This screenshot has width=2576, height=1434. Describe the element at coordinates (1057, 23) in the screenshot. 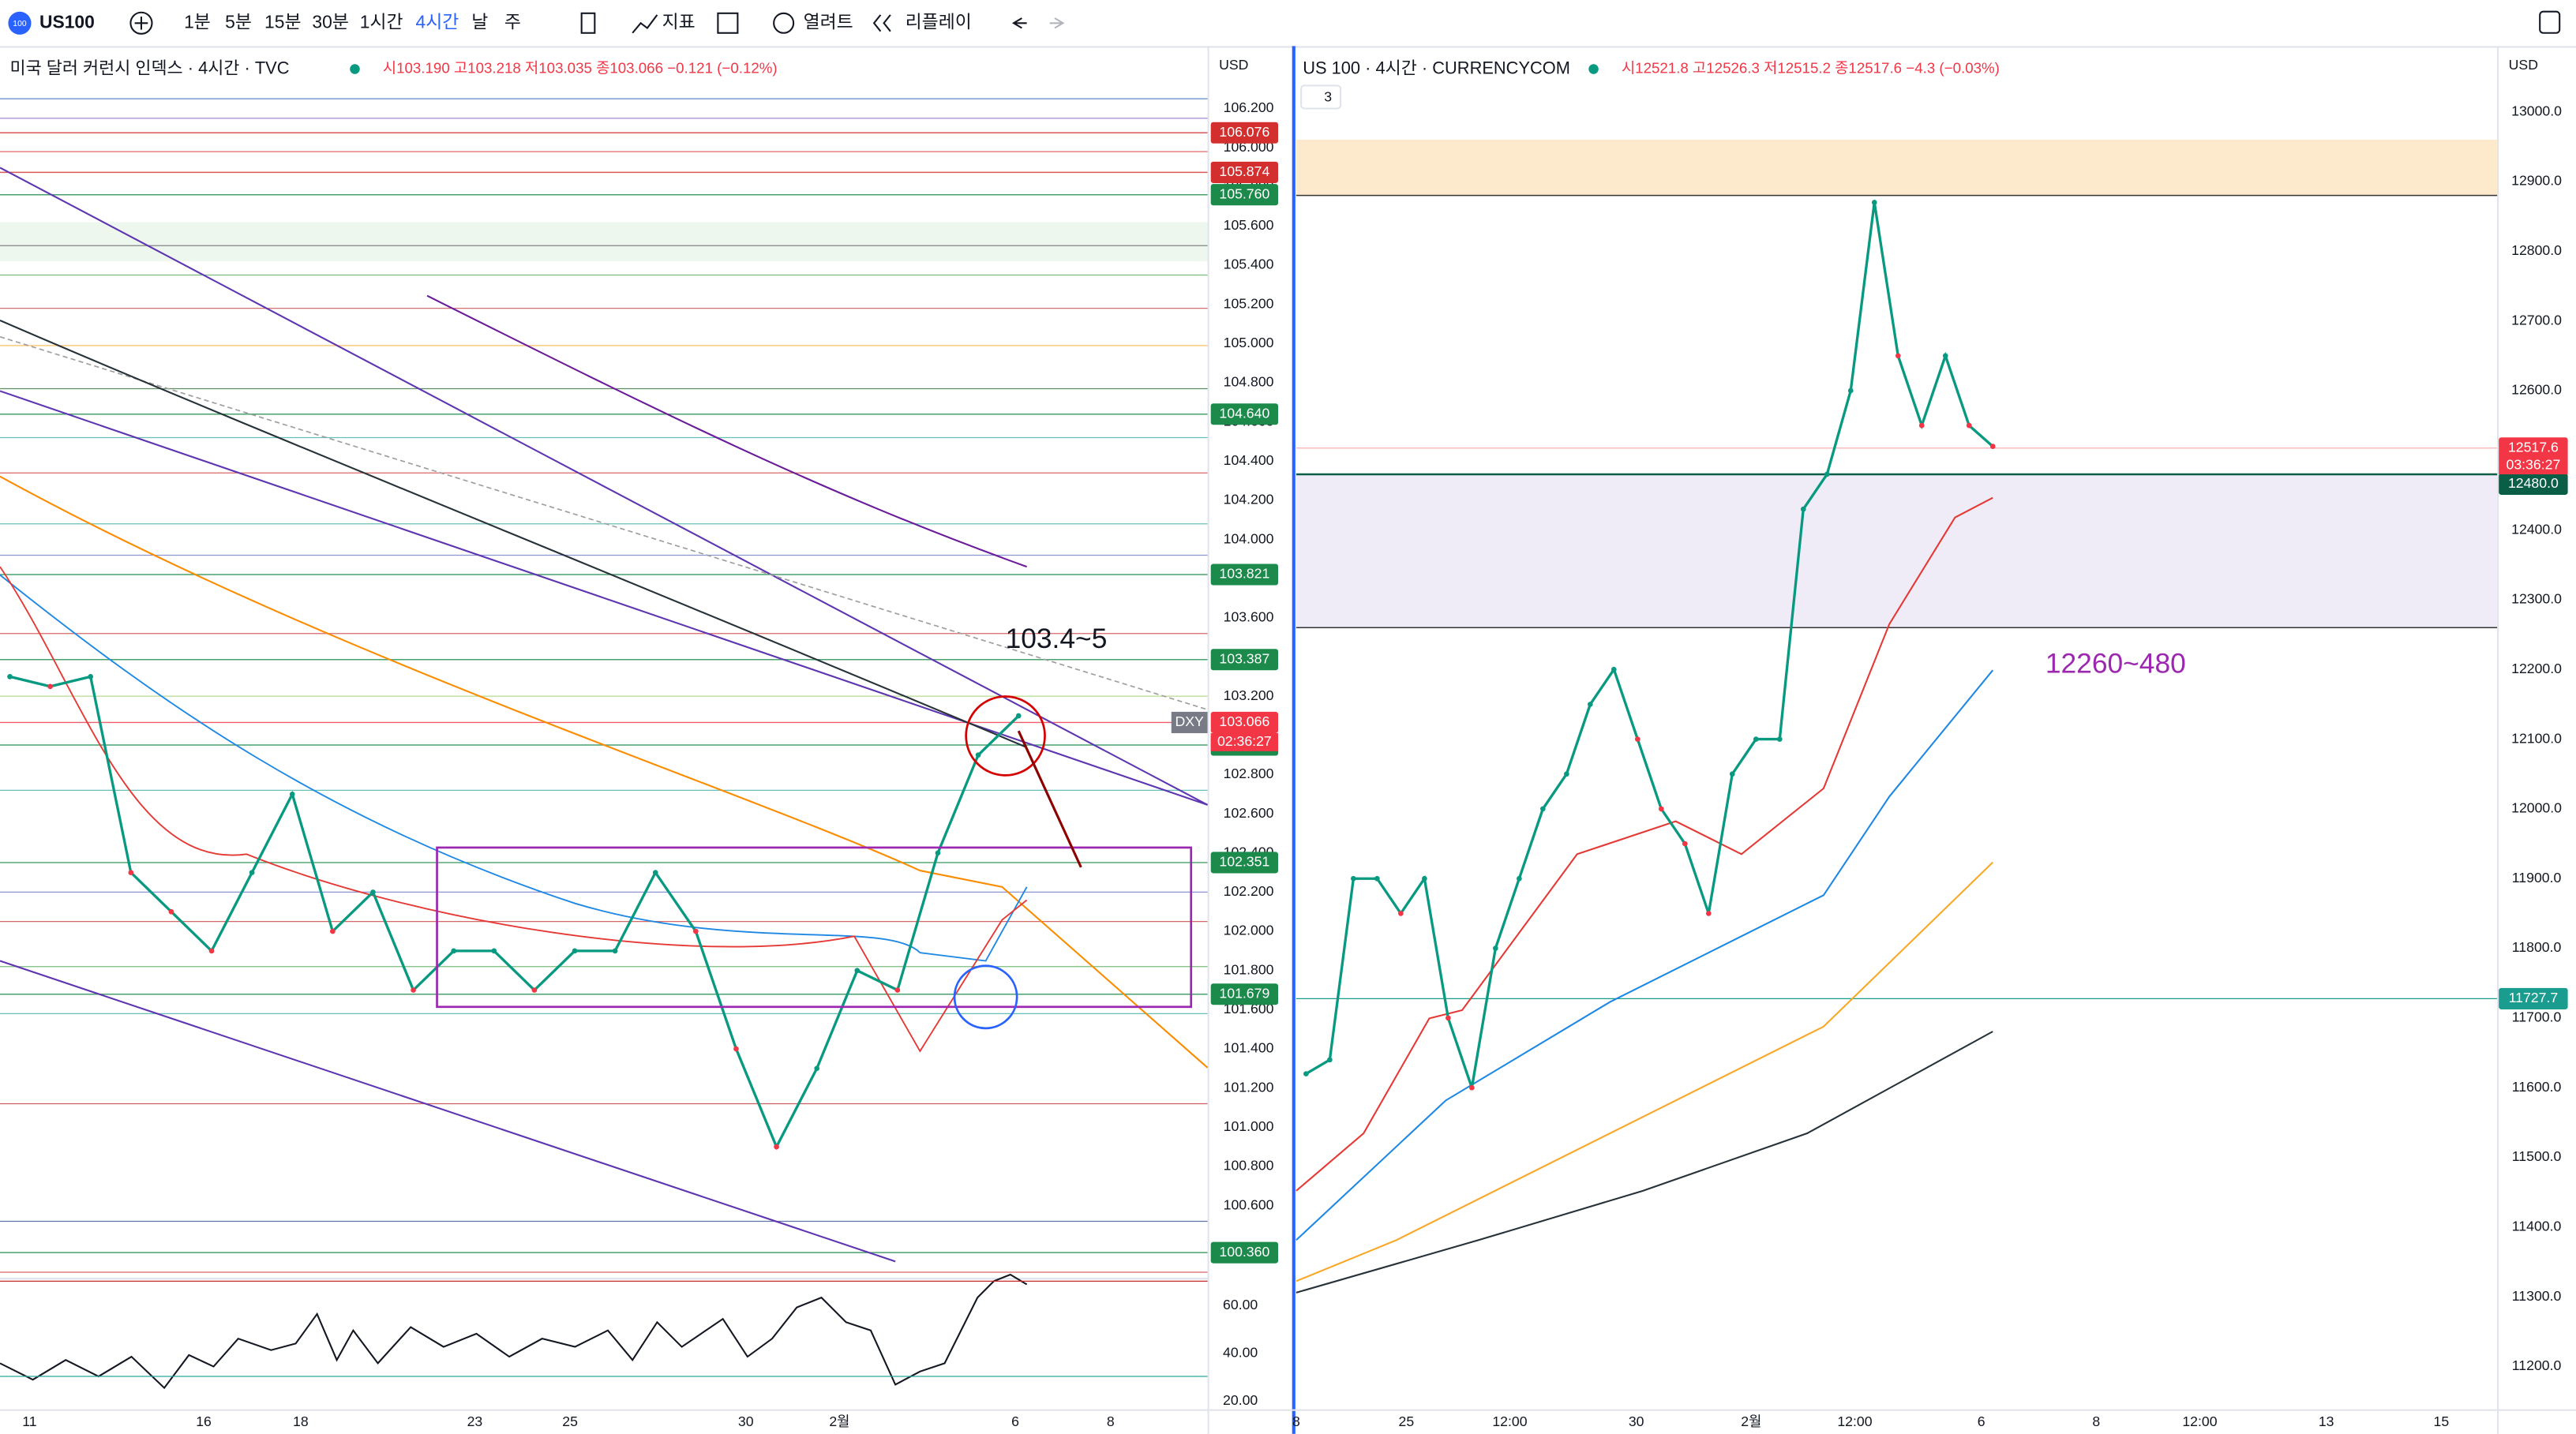

I see `redo` at that location.